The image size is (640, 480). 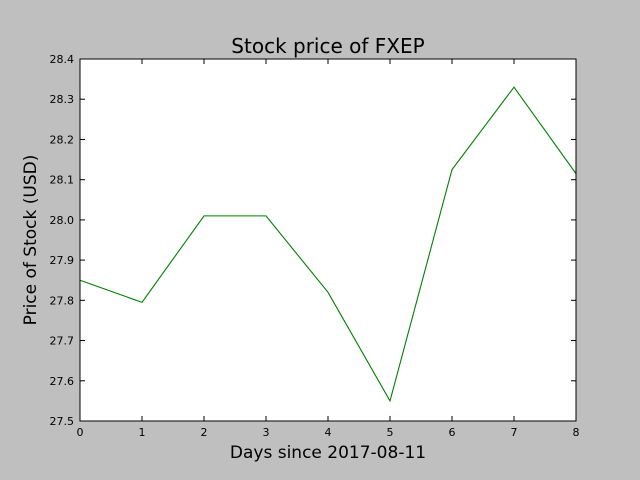 I want to click on y-tick-label: 27.7, so click(x=62, y=341).